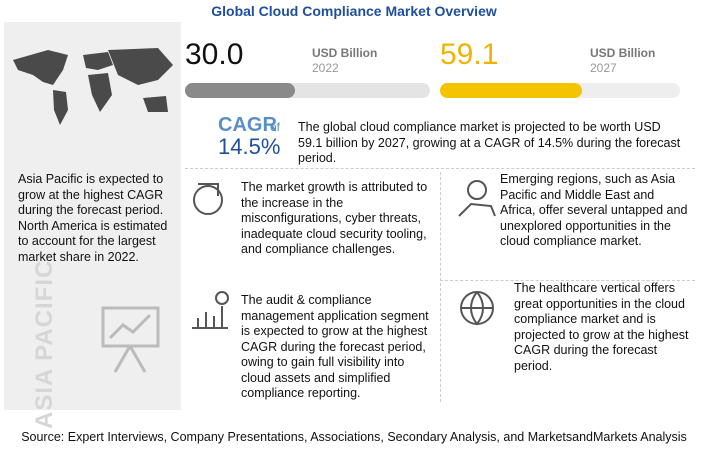 Image resolution: width=708 pixels, height=452 pixels. I want to click on cagr-label: CAGR, so click(247, 125).